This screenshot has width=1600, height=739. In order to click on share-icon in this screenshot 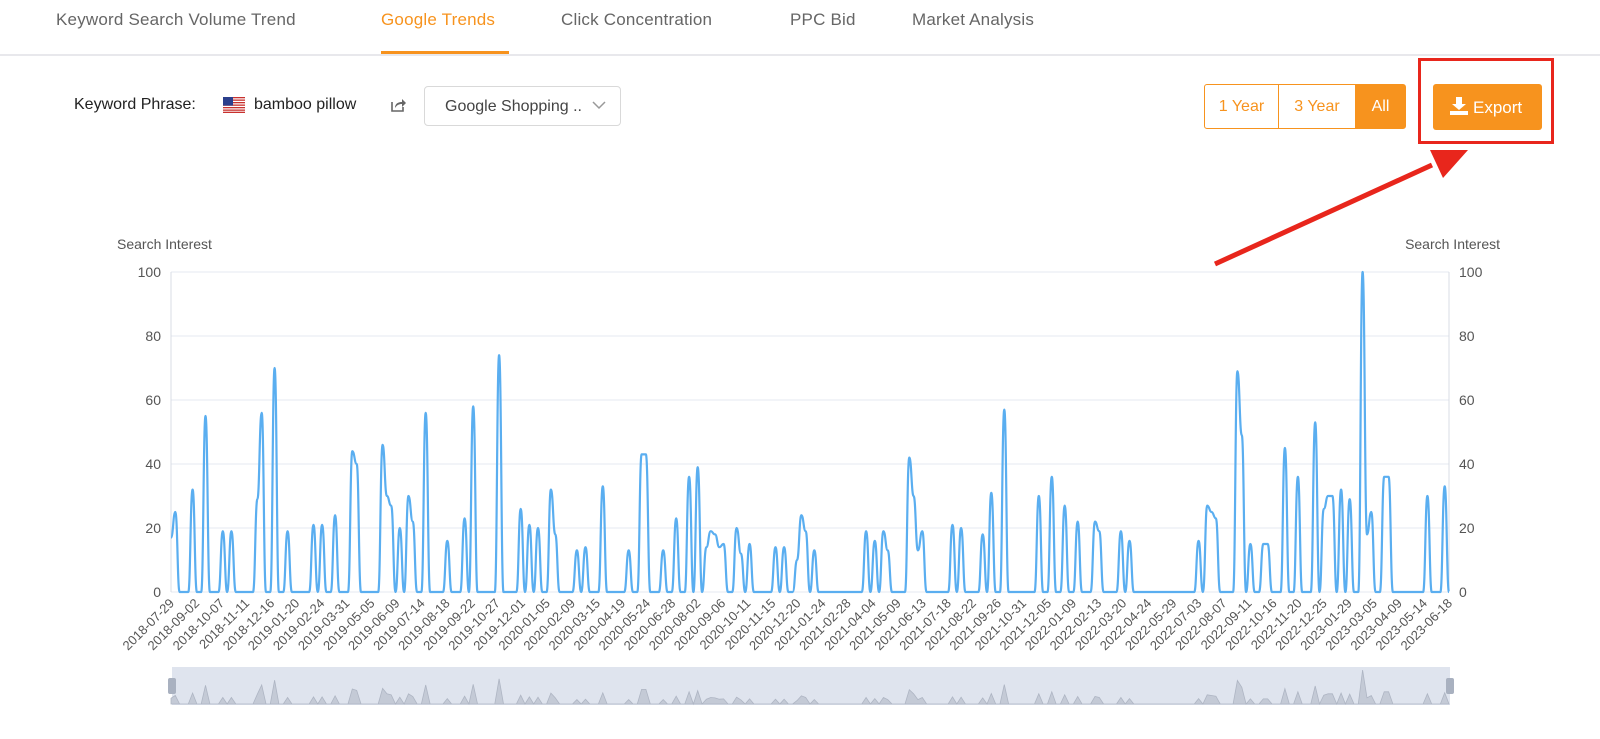, I will do `click(398, 105)`.